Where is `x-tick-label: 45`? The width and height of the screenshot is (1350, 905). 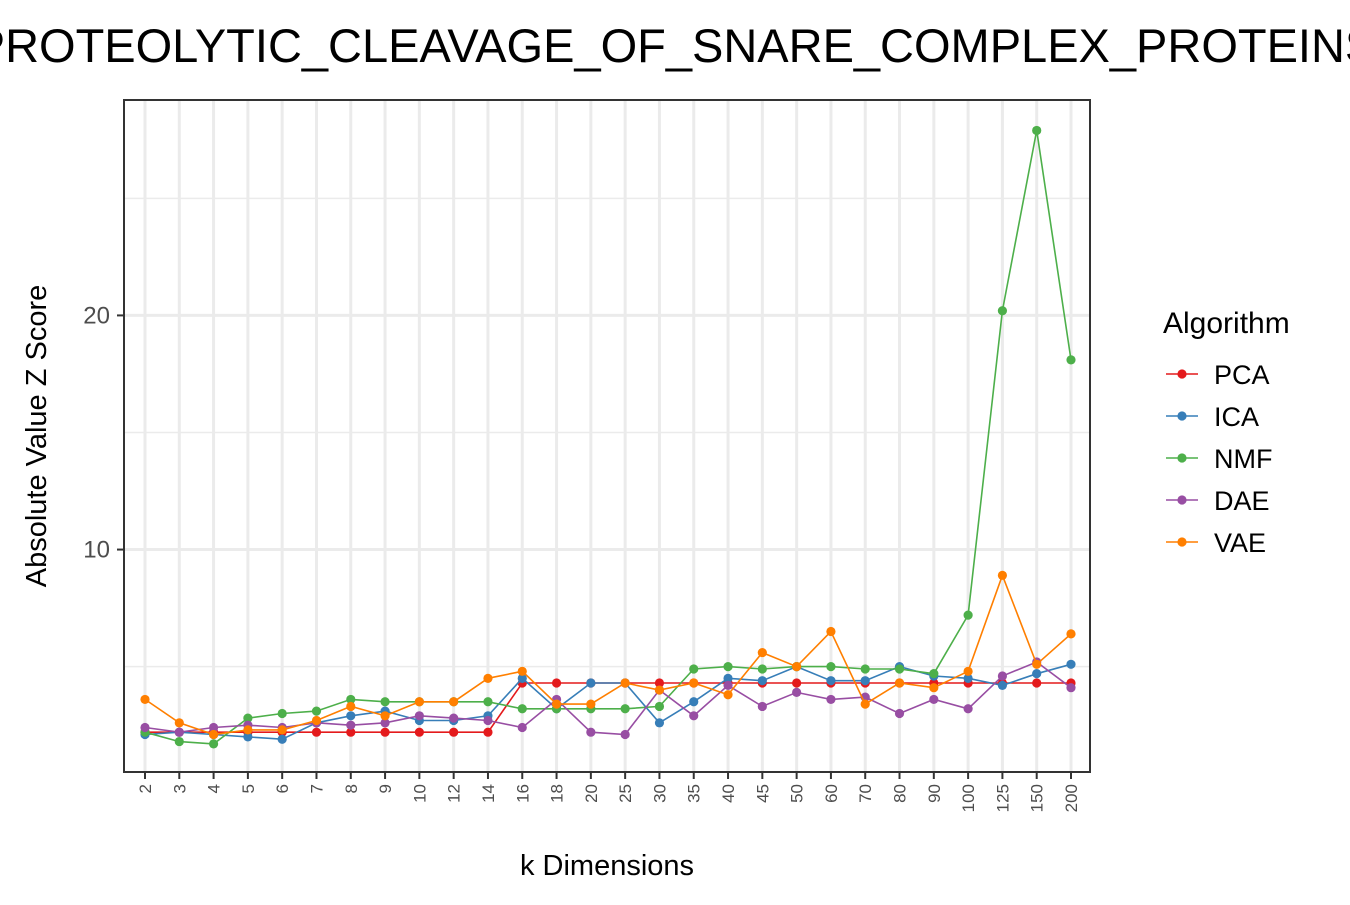
x-tick-label: 45 is located at coordinates (762, 793).